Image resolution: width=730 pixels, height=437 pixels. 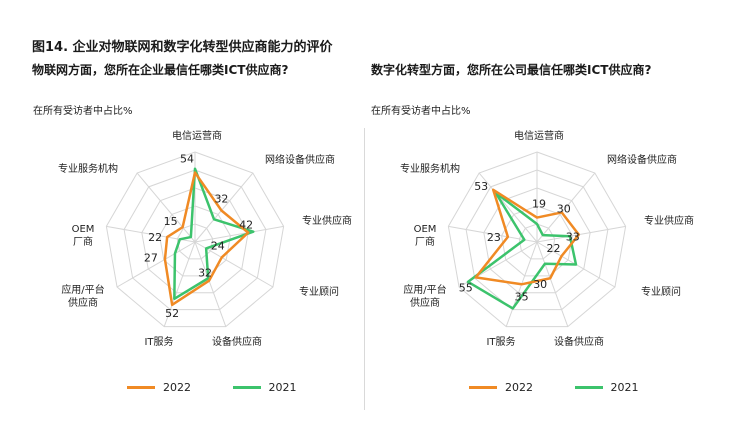 What do you see at coordinates (171, 221) in the screenshot?
I see `data-label: 15` at bounding box center [171, 221].